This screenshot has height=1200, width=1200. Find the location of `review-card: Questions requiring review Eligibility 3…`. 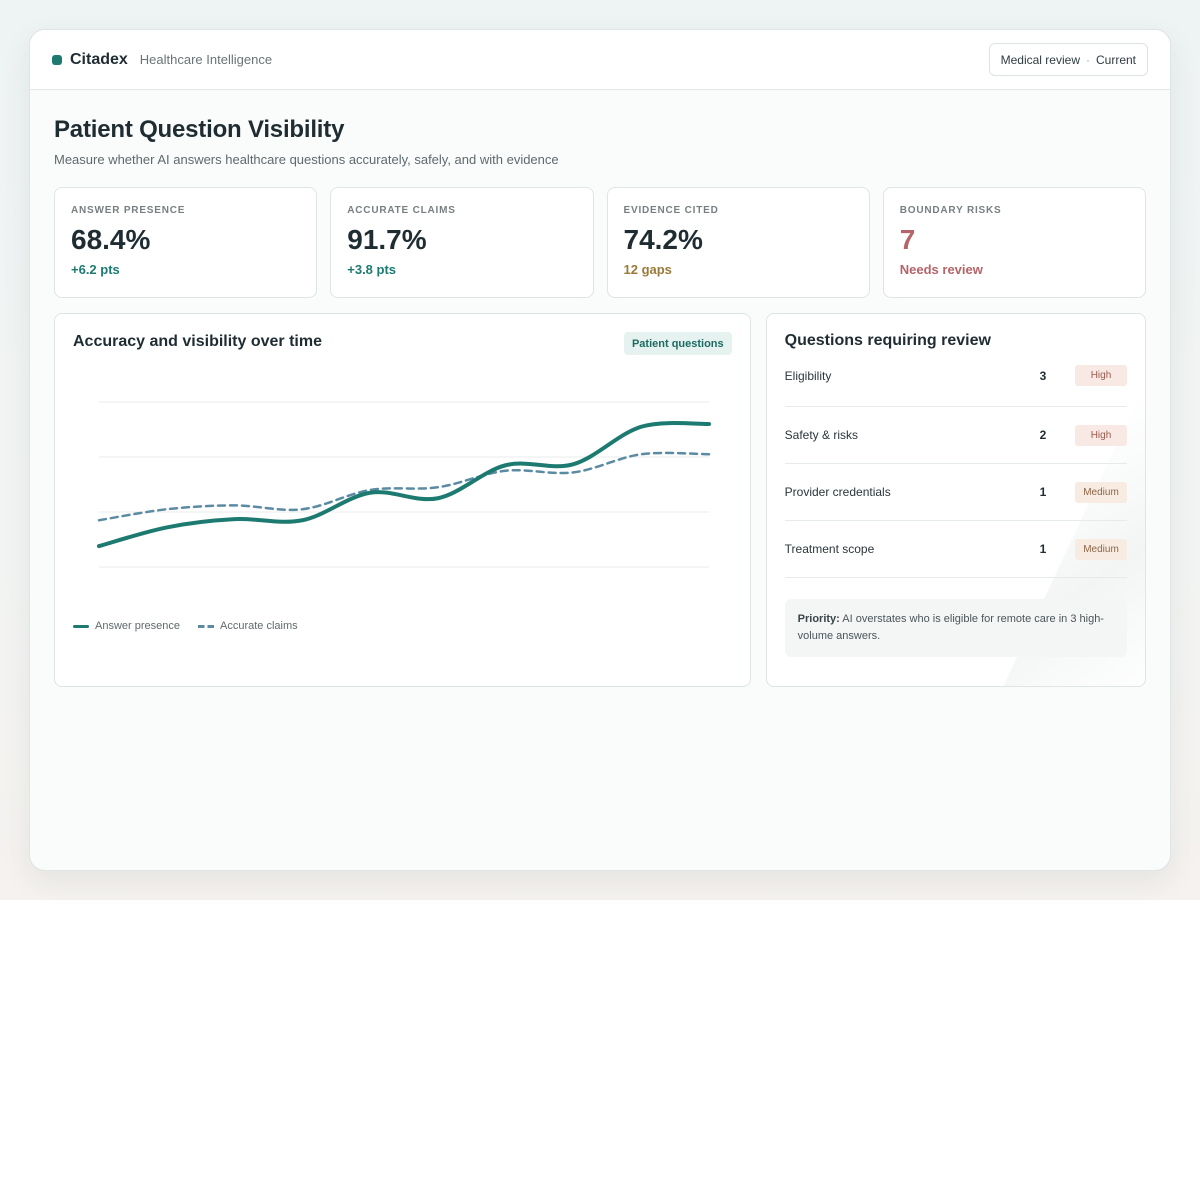

review-card: Questions requiring review Eligibility 3… is located at coordinates (955, 500).